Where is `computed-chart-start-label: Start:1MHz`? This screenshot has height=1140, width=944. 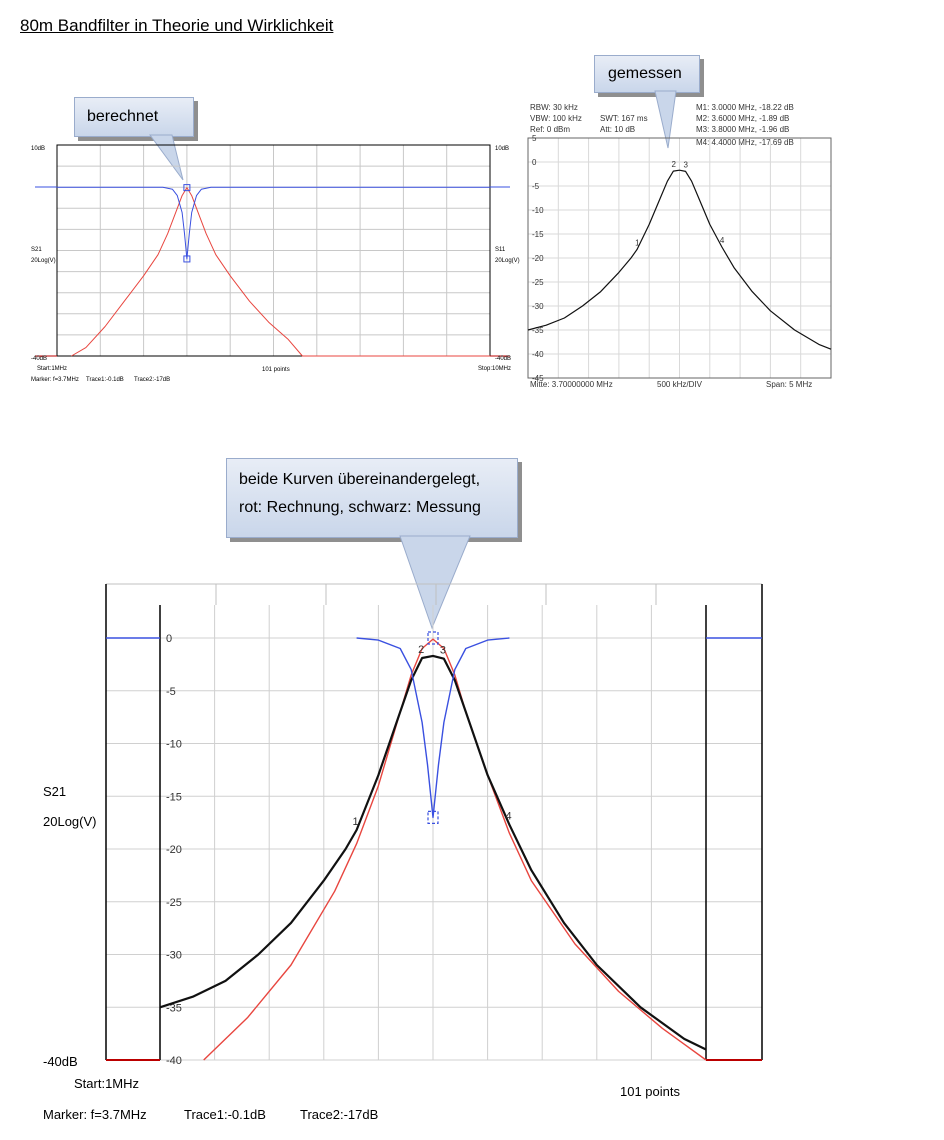
computed-chart-start-label: Start:1MHz is located at coordinates (52, 369).